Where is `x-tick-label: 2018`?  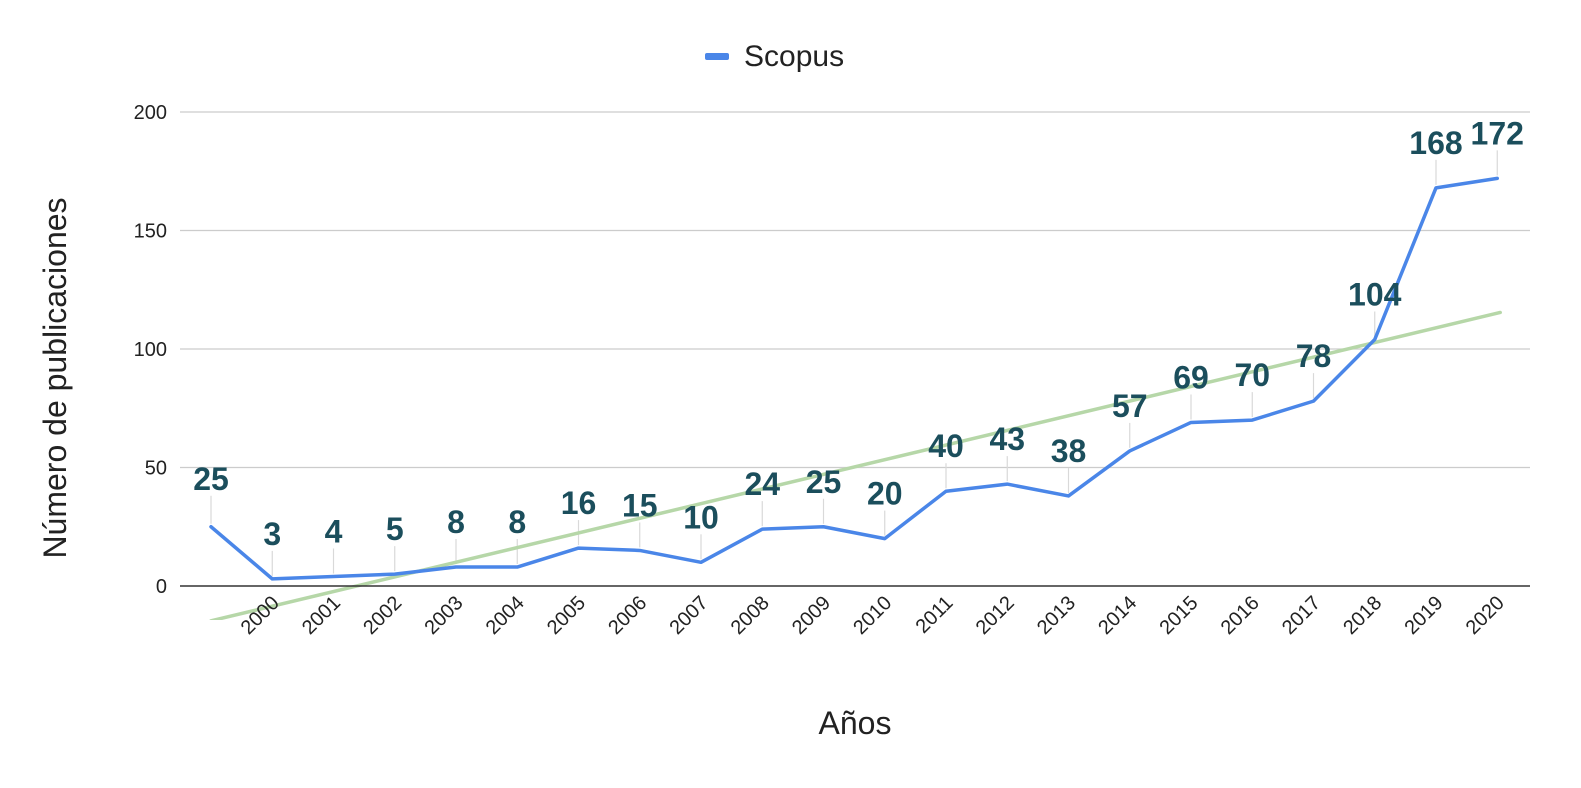
x-tick-label: 2018 is located at coordinates (1362, 615).